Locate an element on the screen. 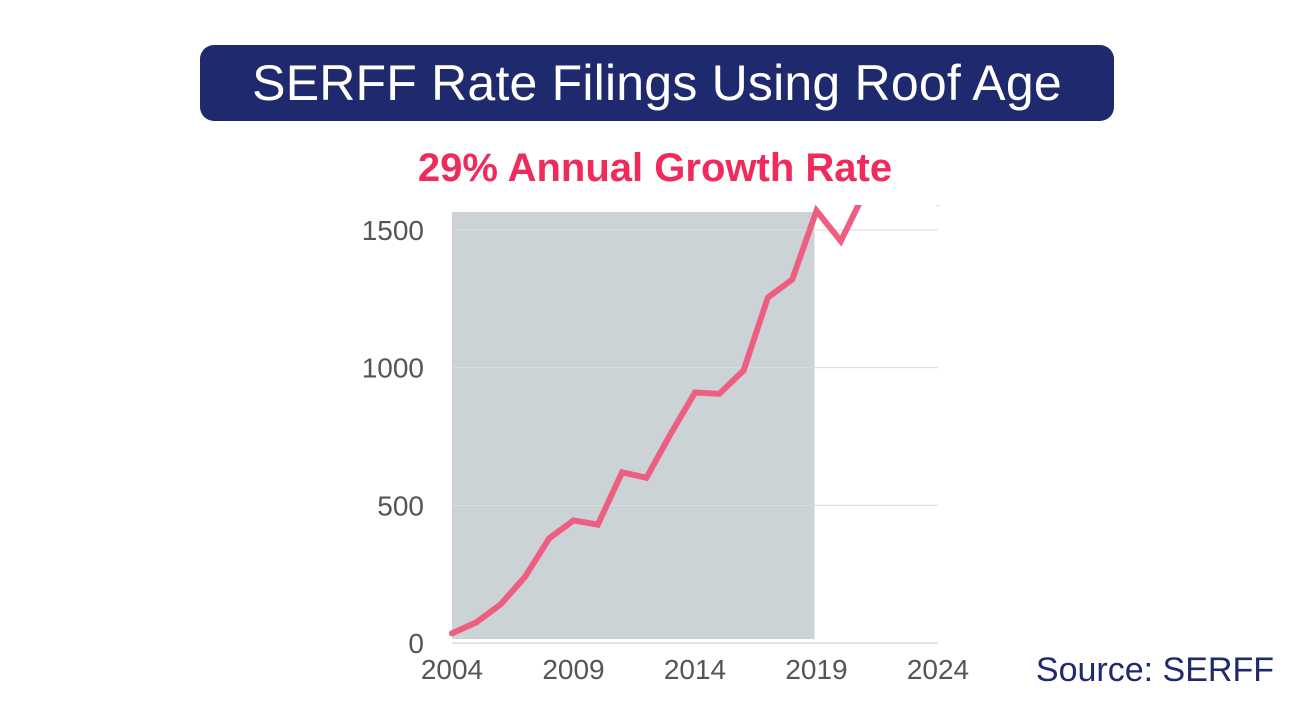 The width and height of the screenshot is (1314, 716). x-tick-label-2019: 2019 is located at coordinates (816, 669).